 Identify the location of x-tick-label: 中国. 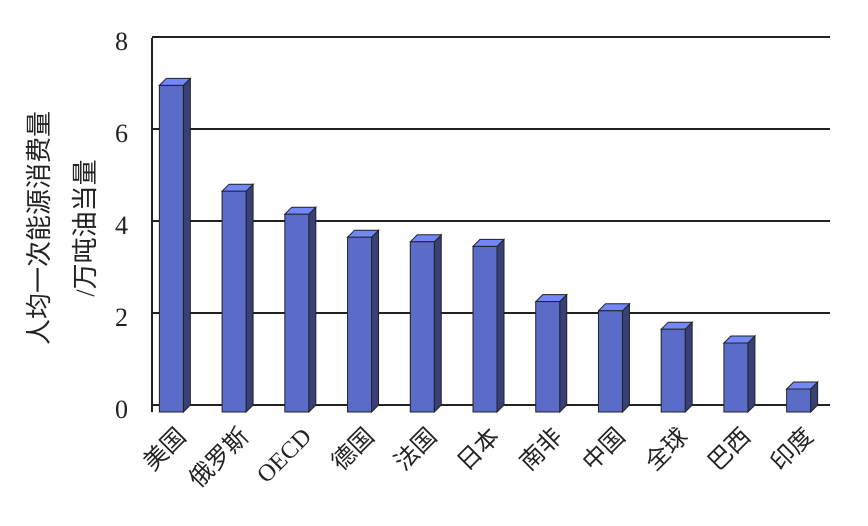
(604, 449).